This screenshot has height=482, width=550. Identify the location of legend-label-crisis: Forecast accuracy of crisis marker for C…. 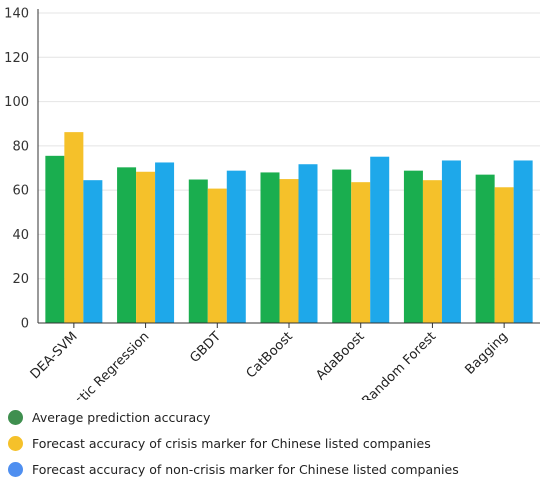
(231, 443).